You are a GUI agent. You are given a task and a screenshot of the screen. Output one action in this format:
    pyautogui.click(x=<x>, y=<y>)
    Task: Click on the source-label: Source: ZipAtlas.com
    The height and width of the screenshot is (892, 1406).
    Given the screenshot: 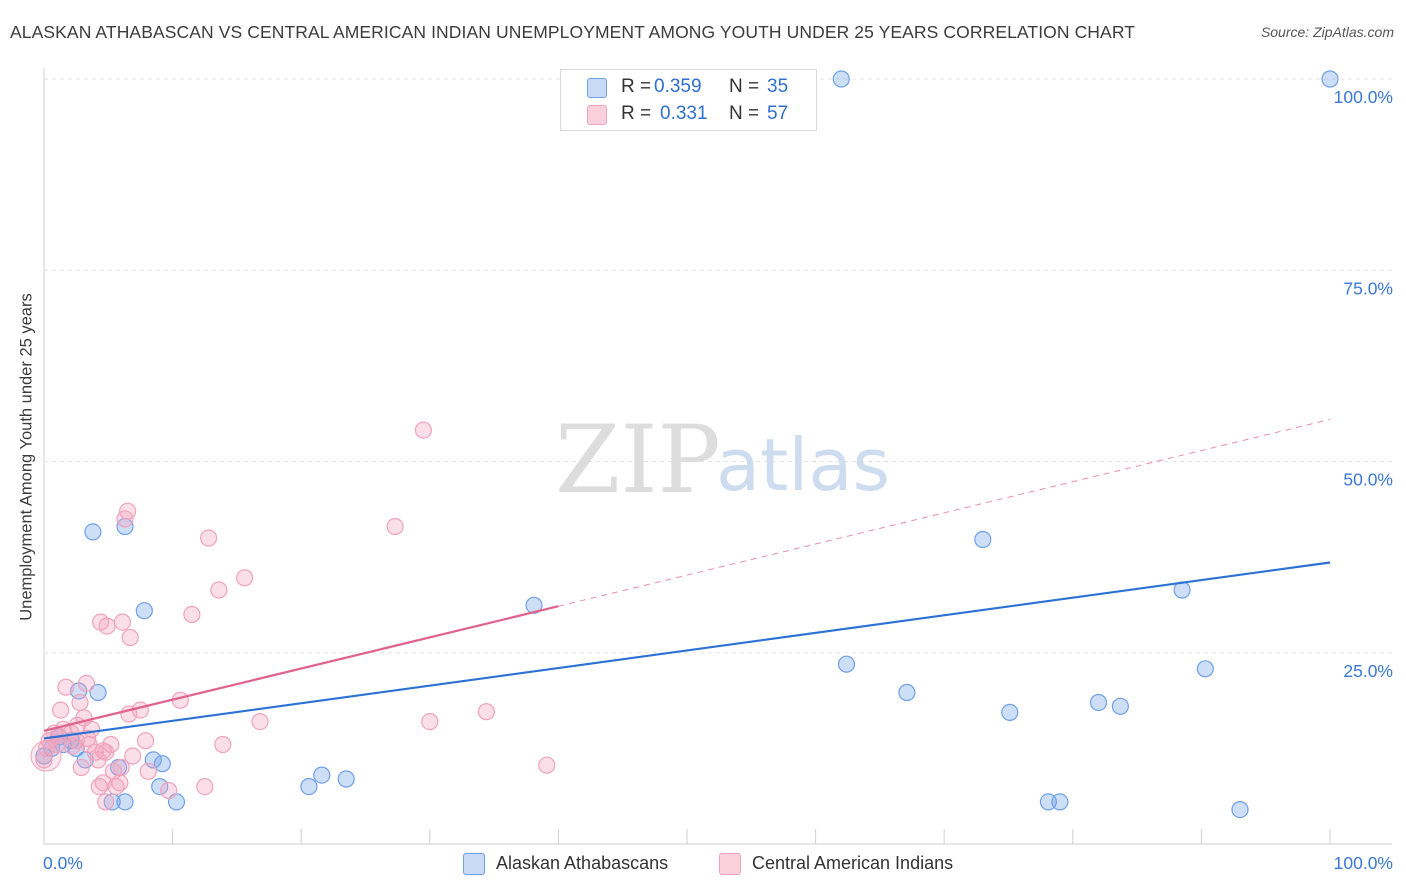 What is the action you would take?
    pyautogui.click(x=1327, y=32)
    